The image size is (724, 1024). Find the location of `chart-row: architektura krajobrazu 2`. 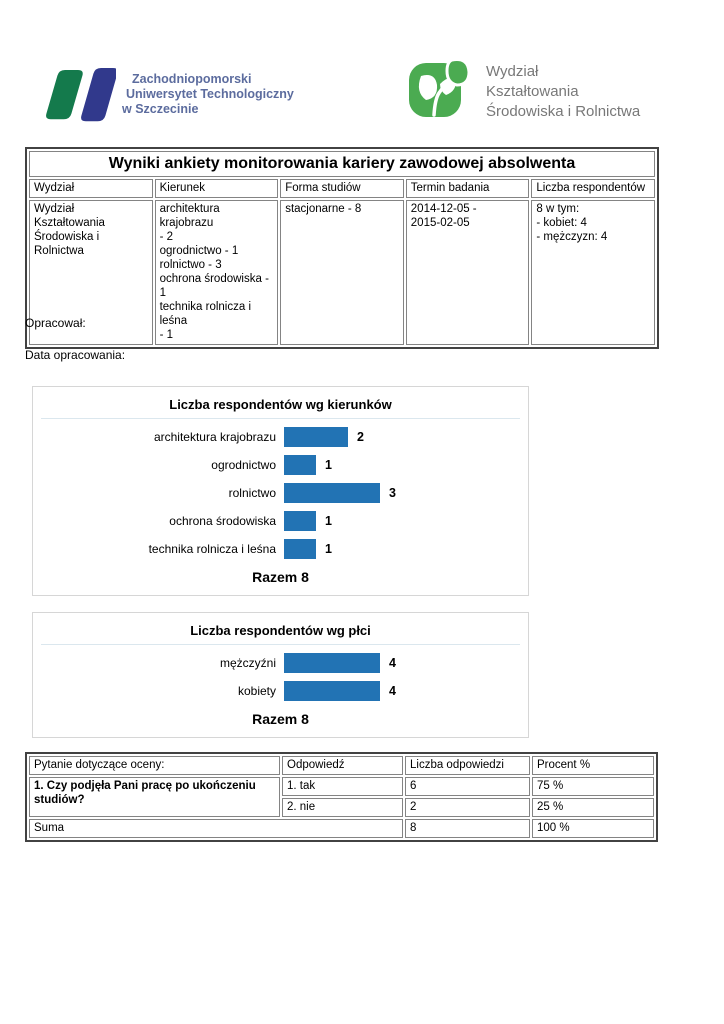

chart-row: architektura krajobrazu 2 is located at coordinates (280, 437).